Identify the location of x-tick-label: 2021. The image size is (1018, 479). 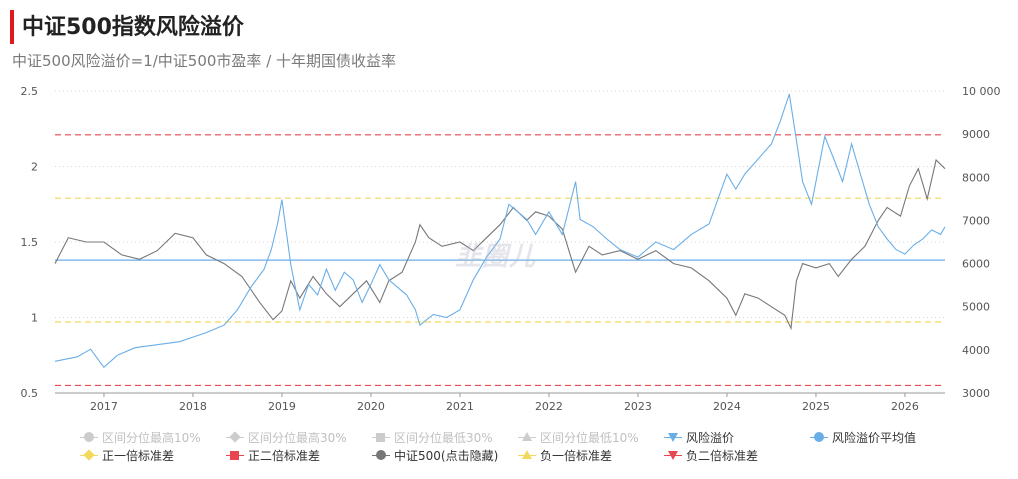
(460, 406).